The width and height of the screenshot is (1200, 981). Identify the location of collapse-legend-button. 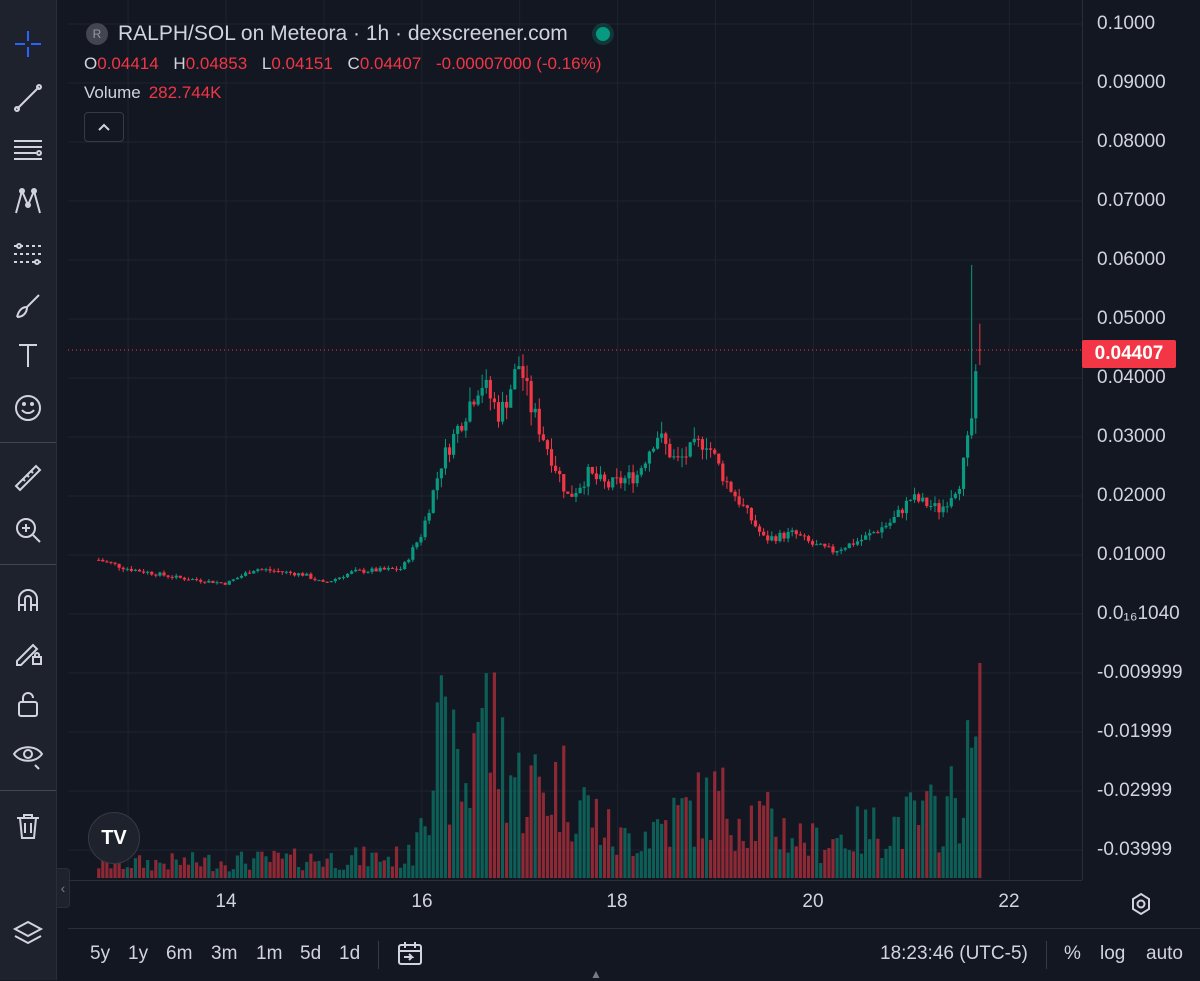
(104, 127).